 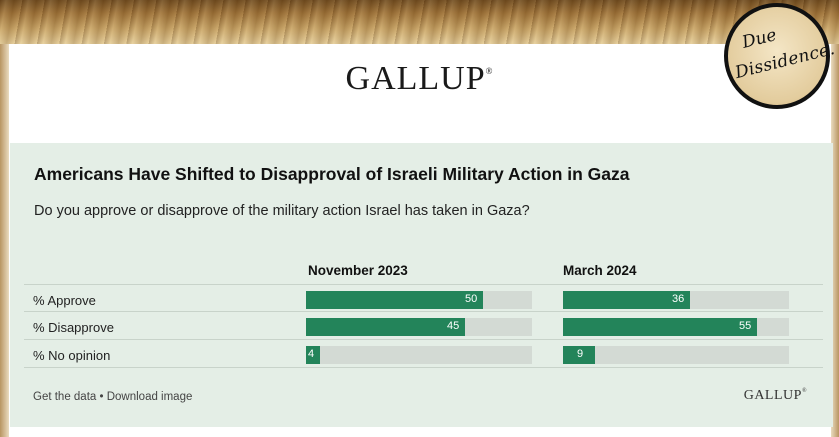 What do you see at coordinates (780, 56) in the screenshot?
I see `watermark-seal: Due Dissidence.` at bounding box center [780, 56].